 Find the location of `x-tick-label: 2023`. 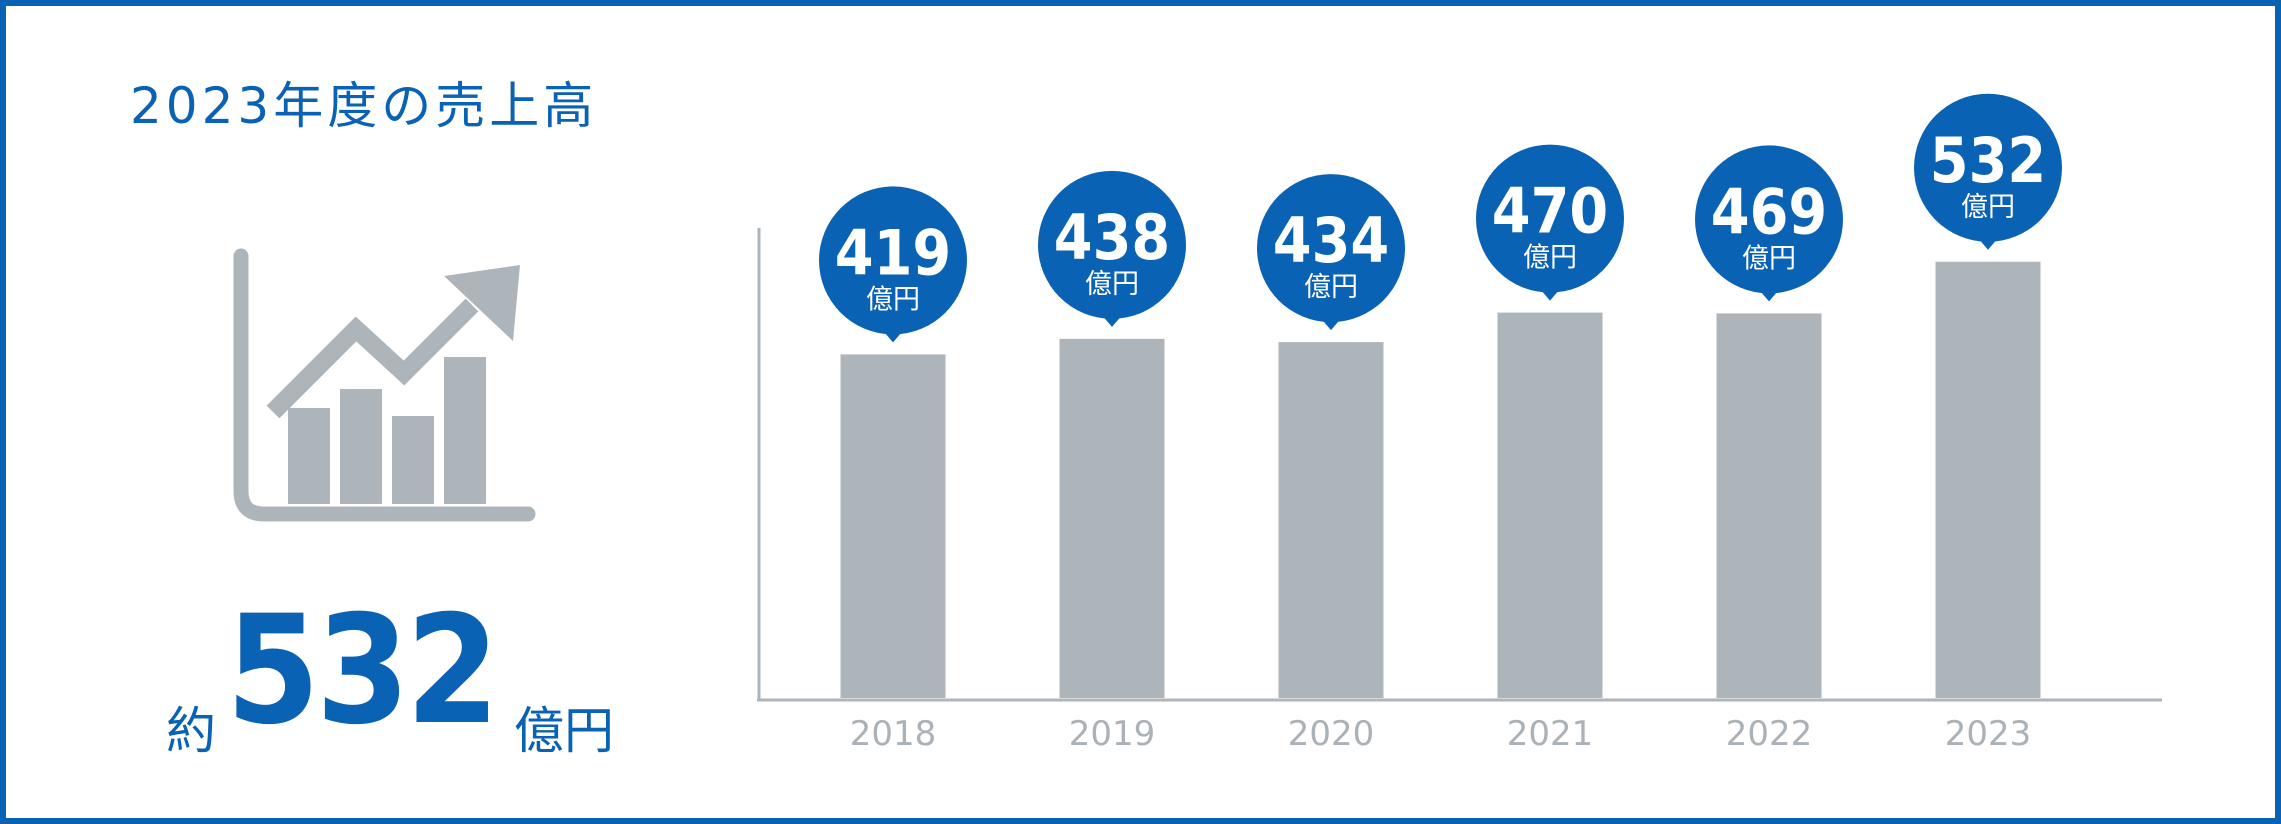

x-tick-label: 2023 is located at coordinates (1988, 734).